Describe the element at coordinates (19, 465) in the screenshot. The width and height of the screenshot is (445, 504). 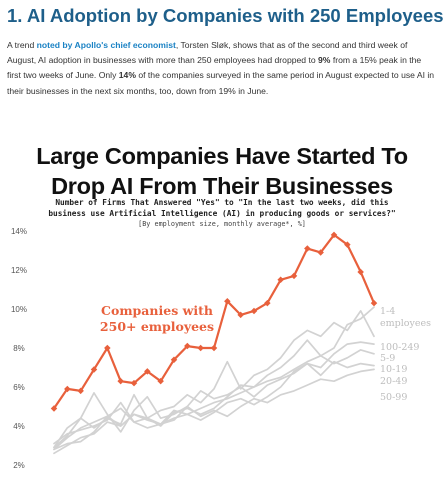
I see `y-tick-label: 2%` at that location.